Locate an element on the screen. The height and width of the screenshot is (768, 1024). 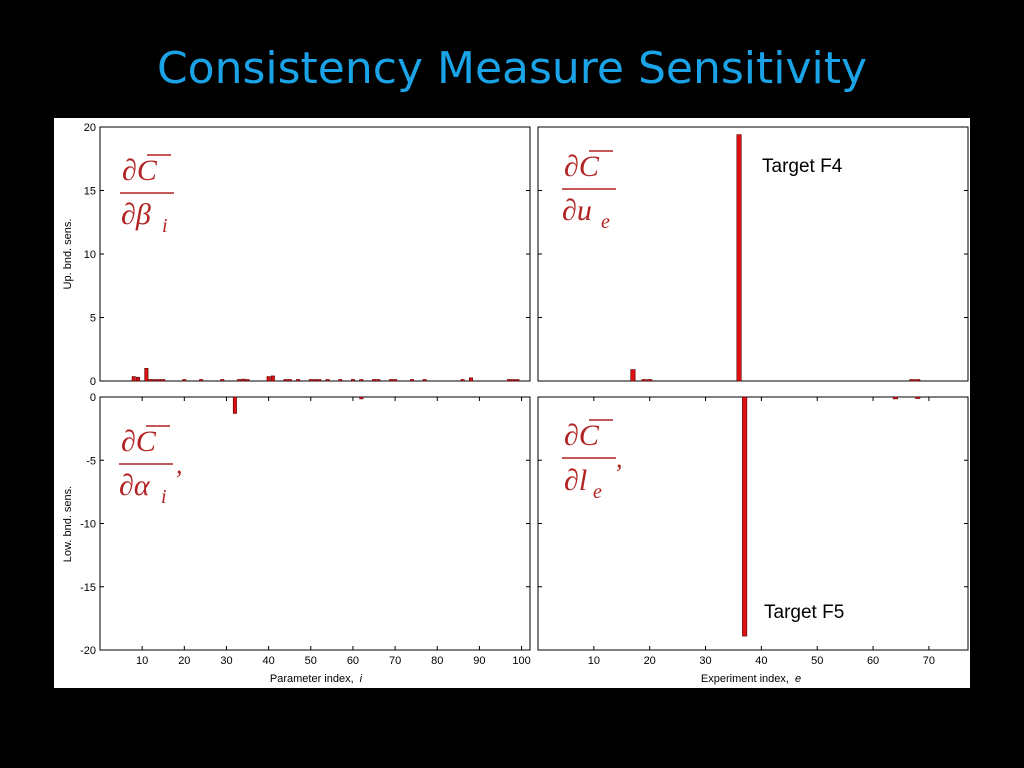
y-tick-label: 5 is located at coordinates (93, 319).